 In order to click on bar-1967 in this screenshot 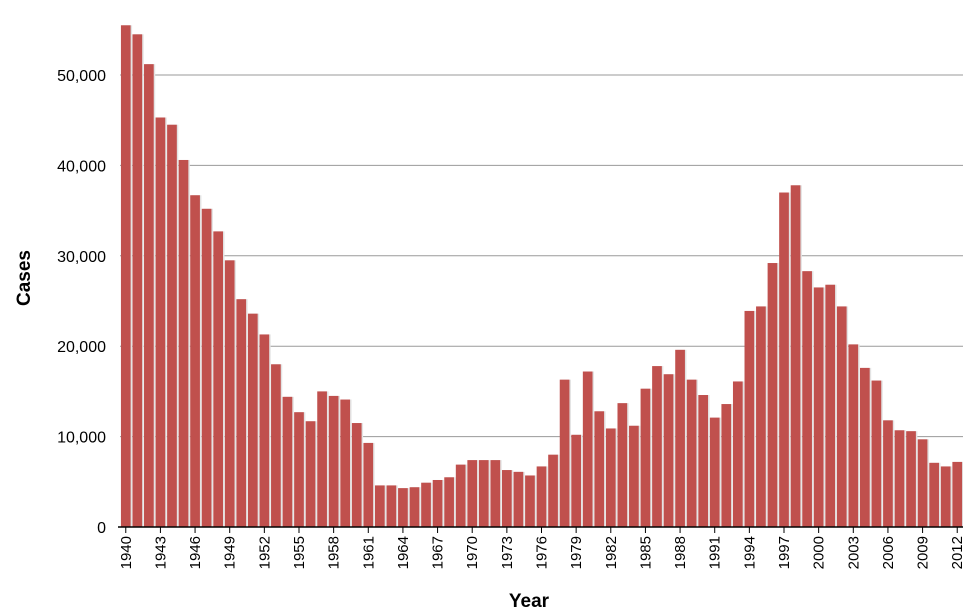, I will do `click(437, 503)`.